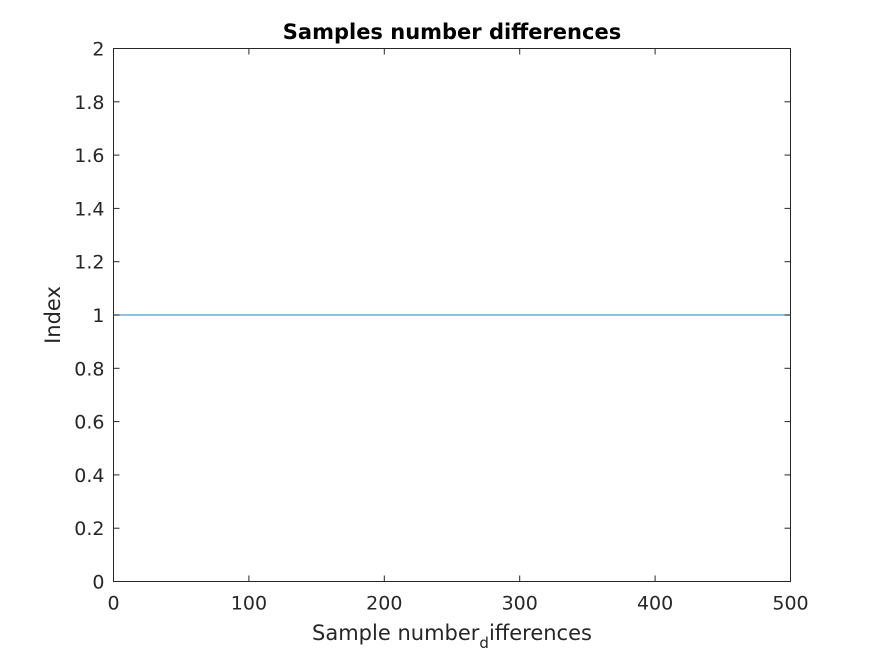 This screenshot has width=875, height=656. What do you see at coordinates (98, 50) in the screenshot?
I see `y-tick-label: 2` at bounding box center [98, 50].